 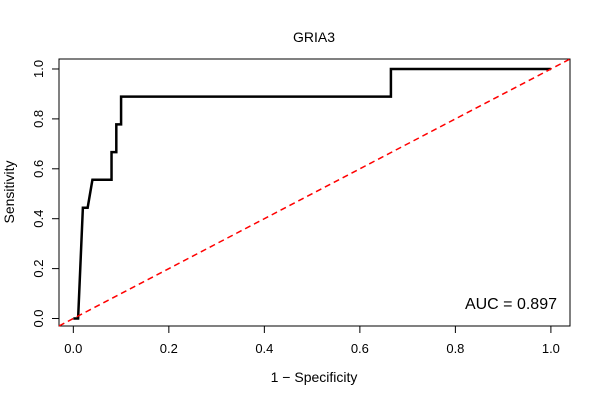 What do you see at coordinates (45, 194) in the screenshot?
I see `y-axis: 0.0 0.2 0.4 0.6 0.8 1.0` at bounding box center [45, 194].